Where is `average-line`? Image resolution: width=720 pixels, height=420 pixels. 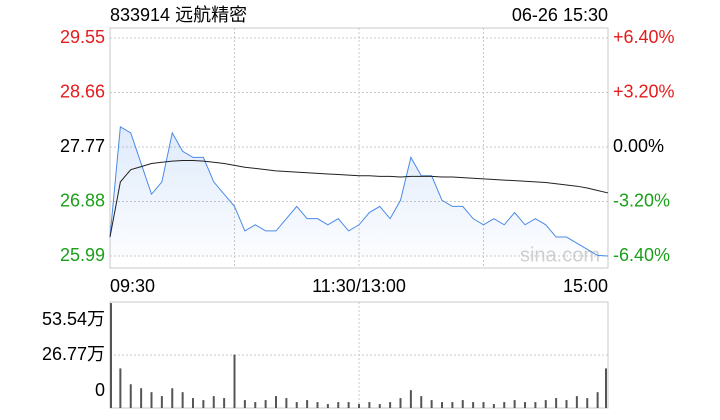 average-line is located at coordinates (359, 198).